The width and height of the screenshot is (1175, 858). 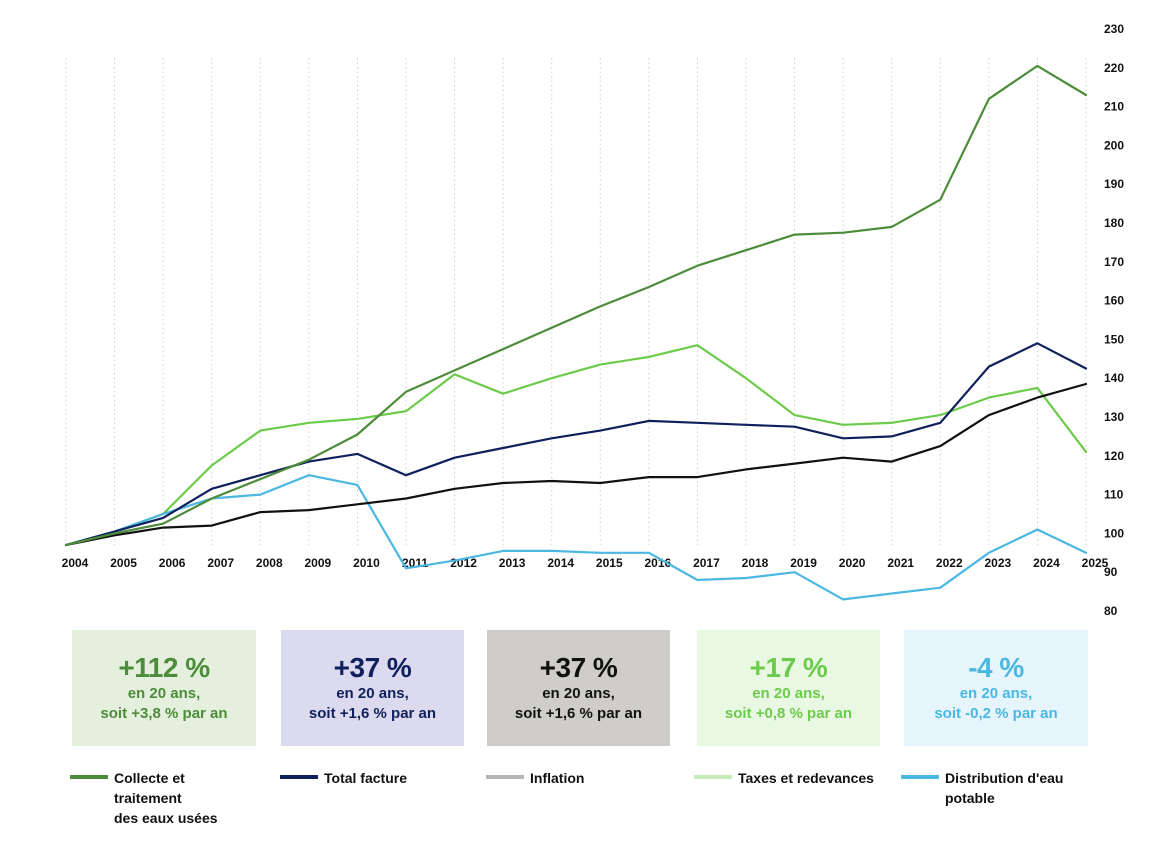 What do you see at coordinates (1114, 417) in the screenshot?
I see `y-tick-label: 130` at bounding box center [1114, 417].